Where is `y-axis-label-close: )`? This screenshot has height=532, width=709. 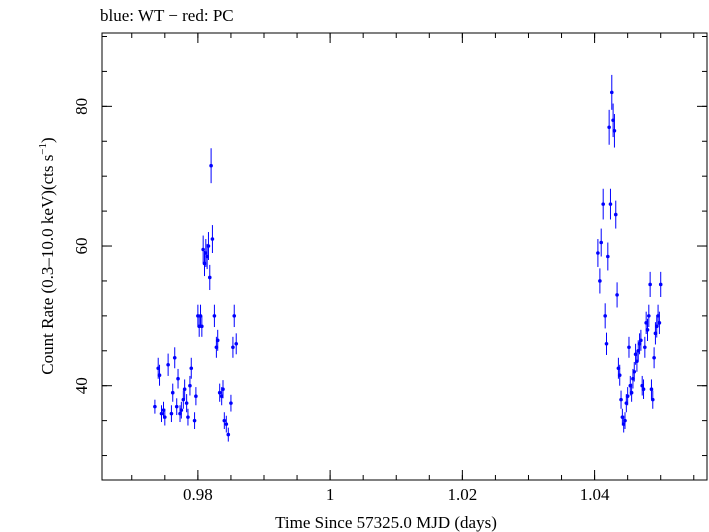 y-axis-label-close: ) is located at coordinates (47, 140).